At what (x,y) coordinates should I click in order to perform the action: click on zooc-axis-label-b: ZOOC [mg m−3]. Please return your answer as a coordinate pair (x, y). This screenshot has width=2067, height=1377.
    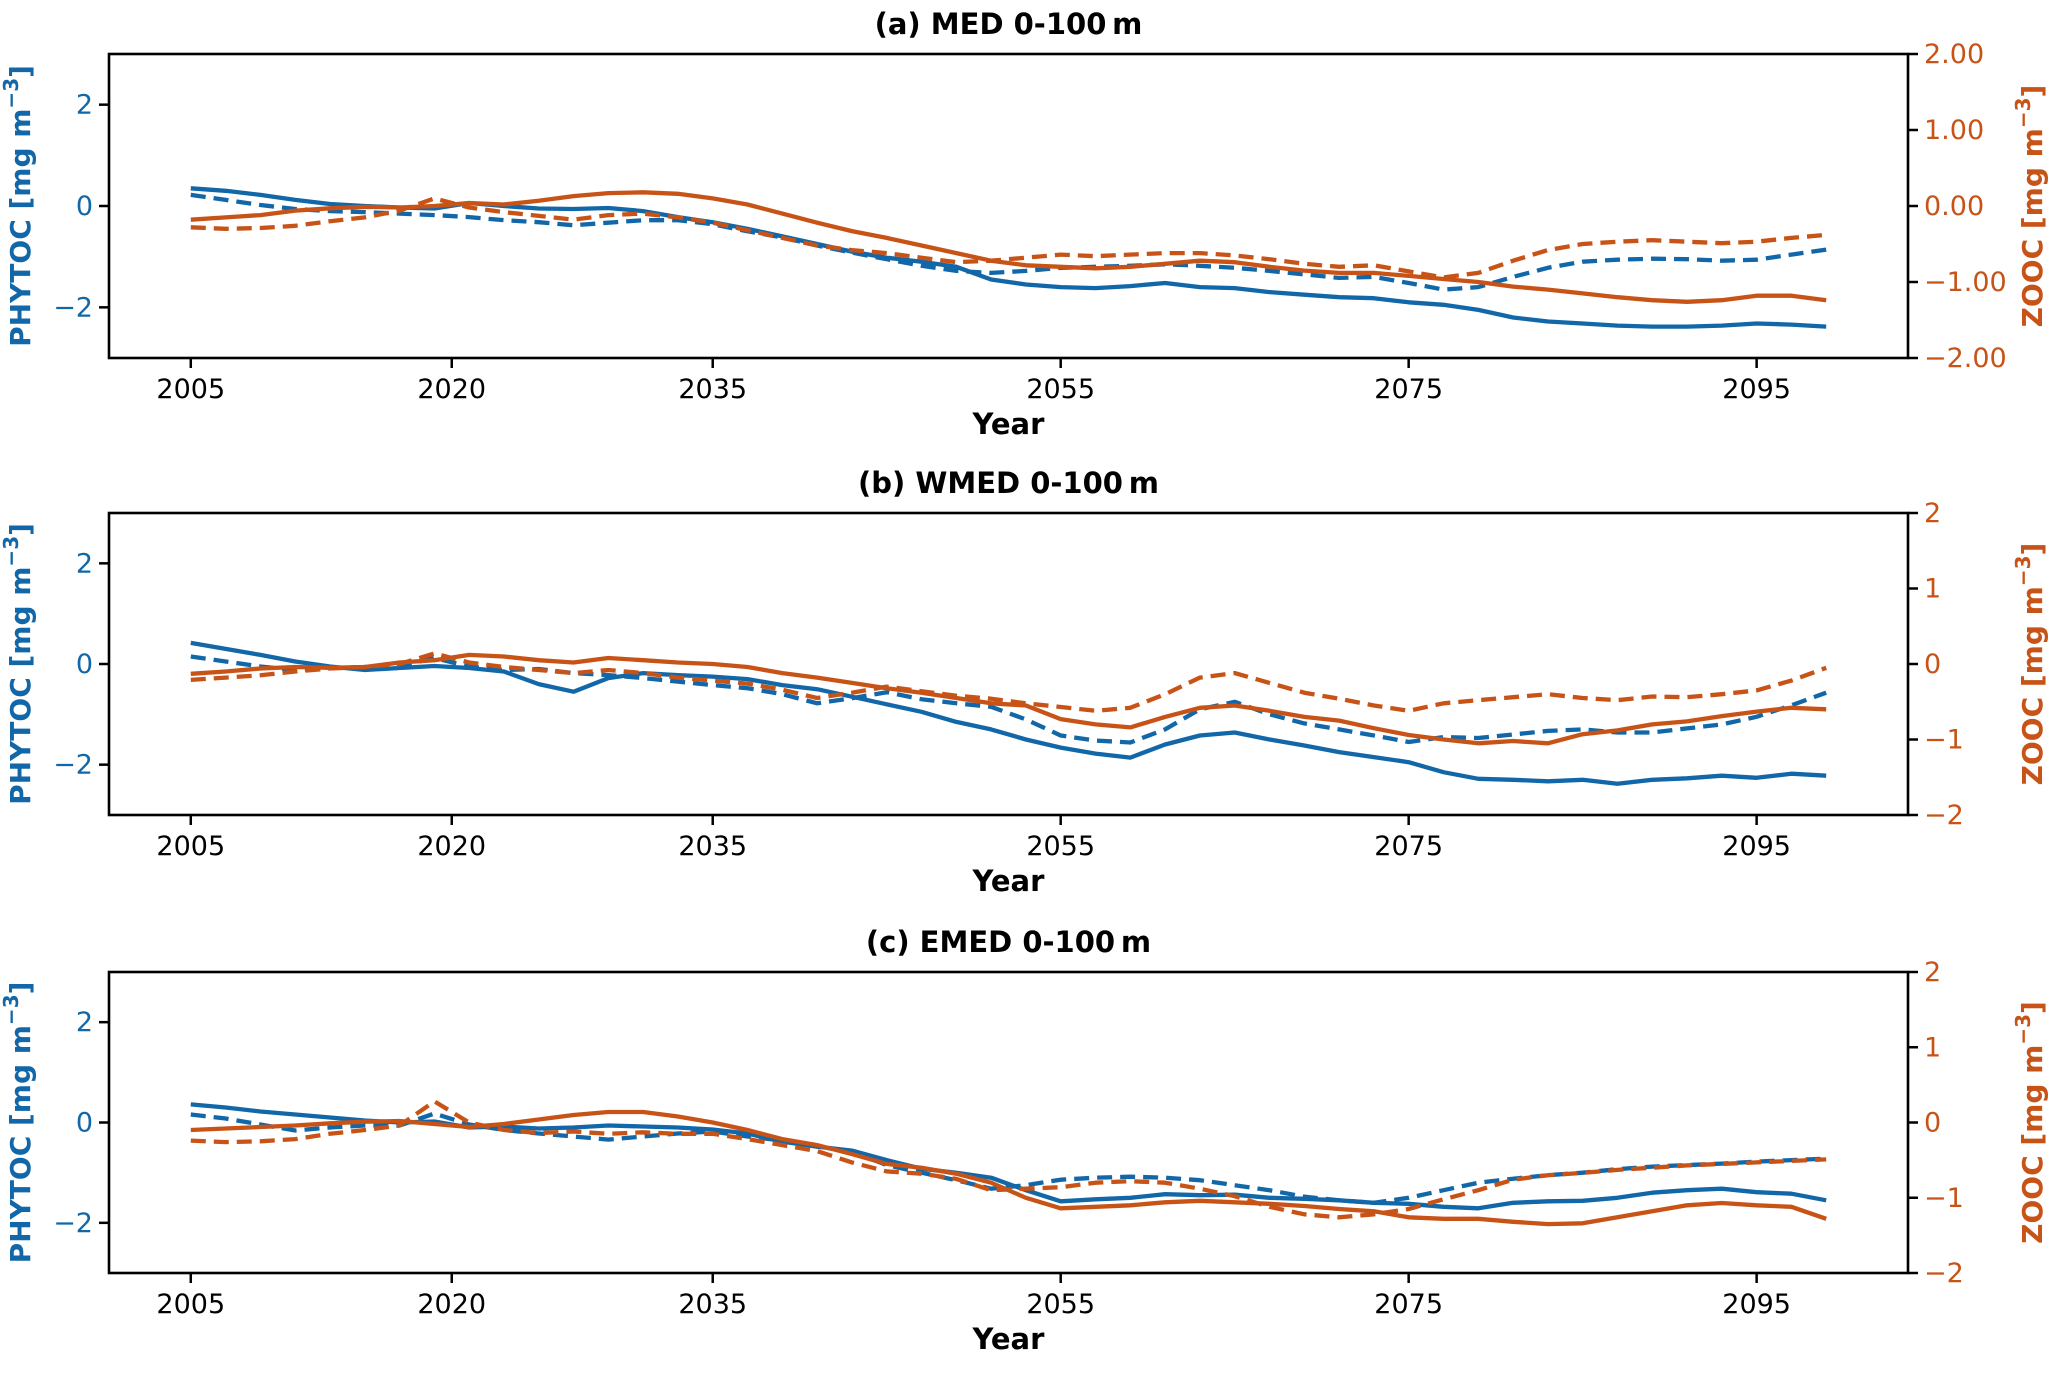
    Looking at the image, I should click on (2030, 664).